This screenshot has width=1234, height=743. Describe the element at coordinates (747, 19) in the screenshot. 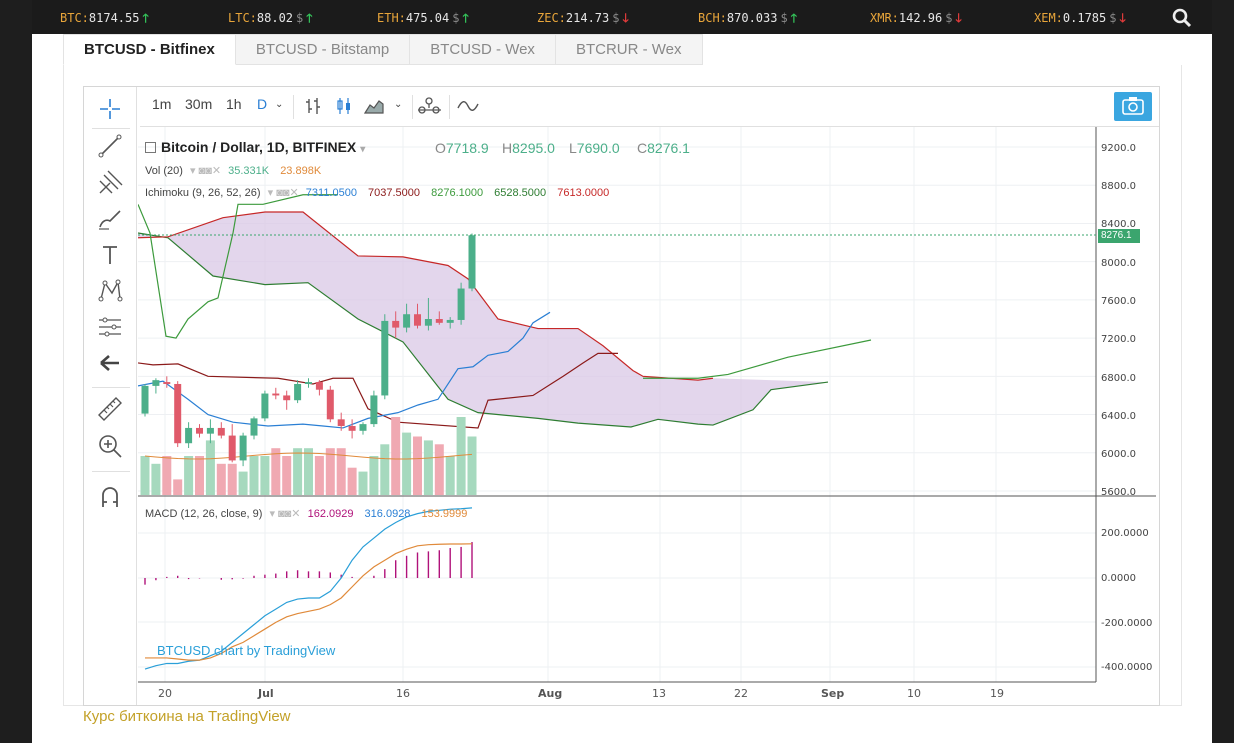

I see `ticker-item-bch: BCH:870.033 $ 🡑` at that location.